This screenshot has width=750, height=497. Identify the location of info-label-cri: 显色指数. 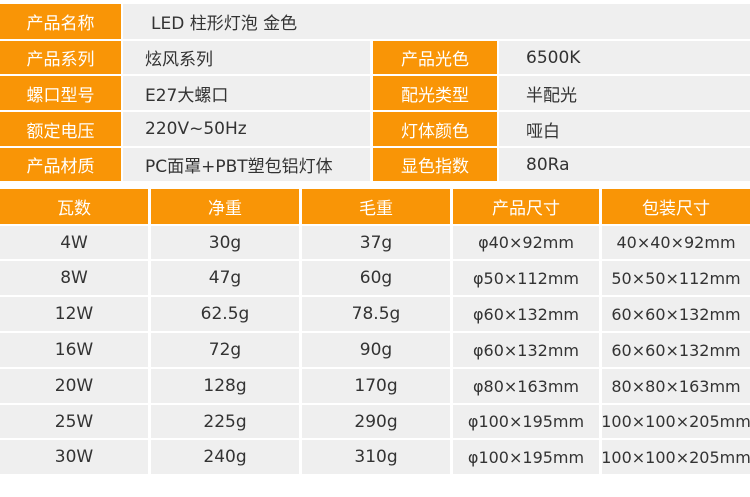
(435, 164).